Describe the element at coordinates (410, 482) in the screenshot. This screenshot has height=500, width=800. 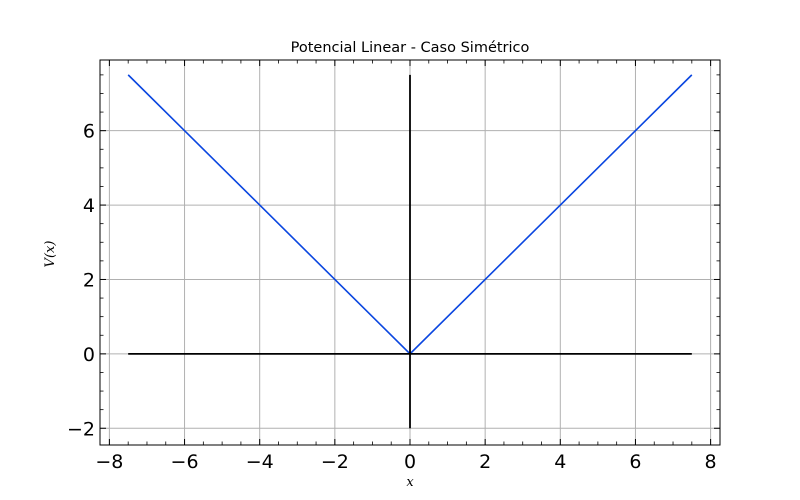
I see `x-axis-label: x` at that location.